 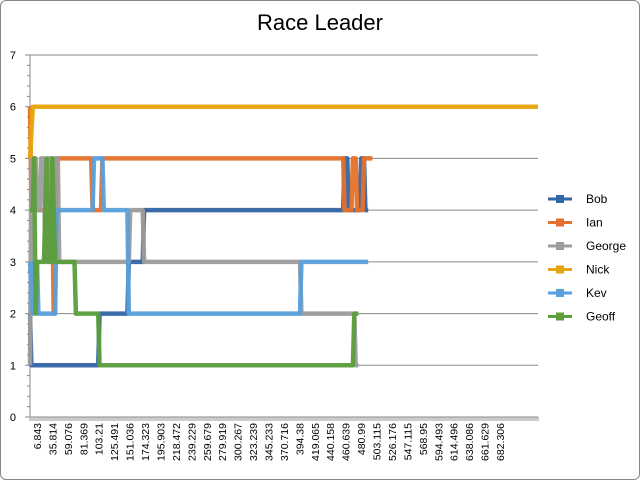 I want to click on legend-marker-bob, so click(x=560, y=199).